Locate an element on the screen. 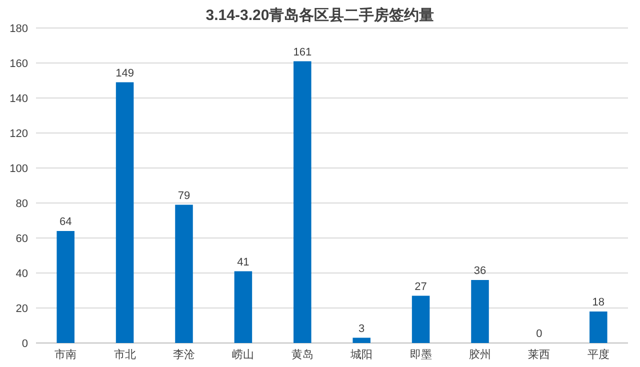  x-tick-label: 市南 is located at coordinates (65, 354).